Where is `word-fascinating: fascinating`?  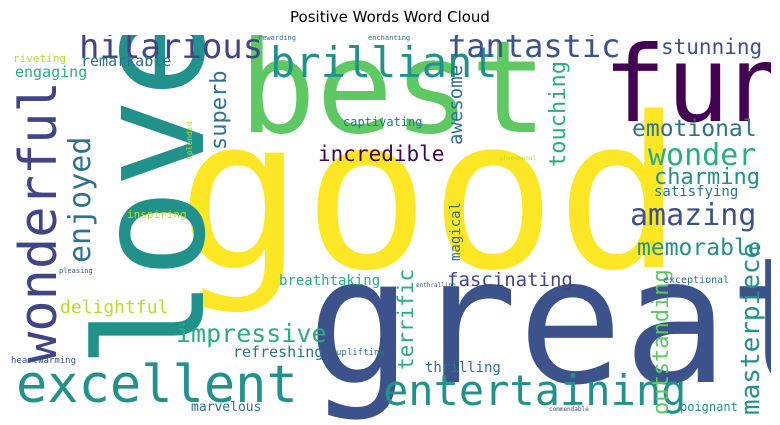
word-fascinating: fascinating is located at coordinates (510, 280).